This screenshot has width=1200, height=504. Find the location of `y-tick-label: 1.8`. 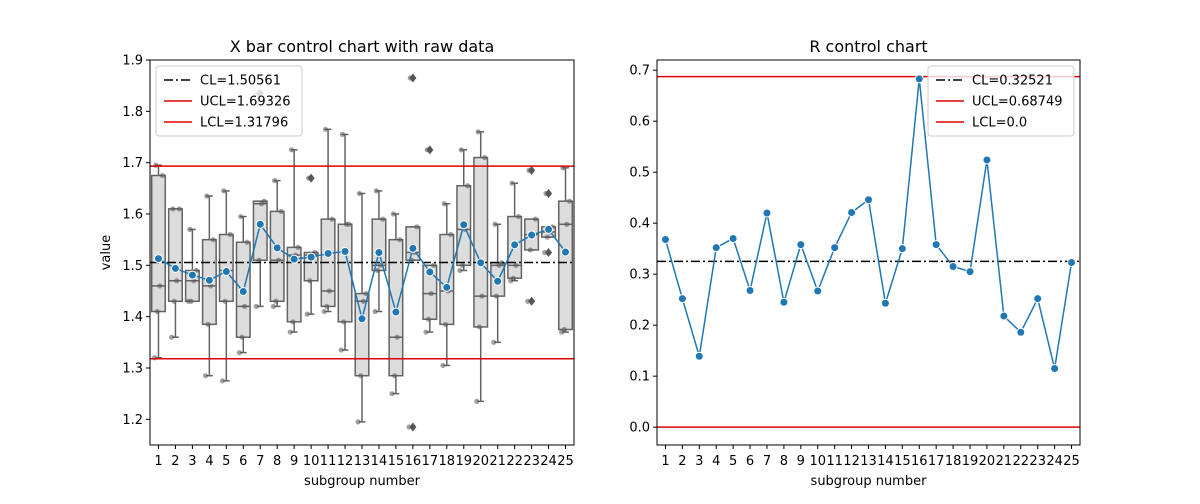

y-tick-label: 1.8 is located at coordinates (132, 112).